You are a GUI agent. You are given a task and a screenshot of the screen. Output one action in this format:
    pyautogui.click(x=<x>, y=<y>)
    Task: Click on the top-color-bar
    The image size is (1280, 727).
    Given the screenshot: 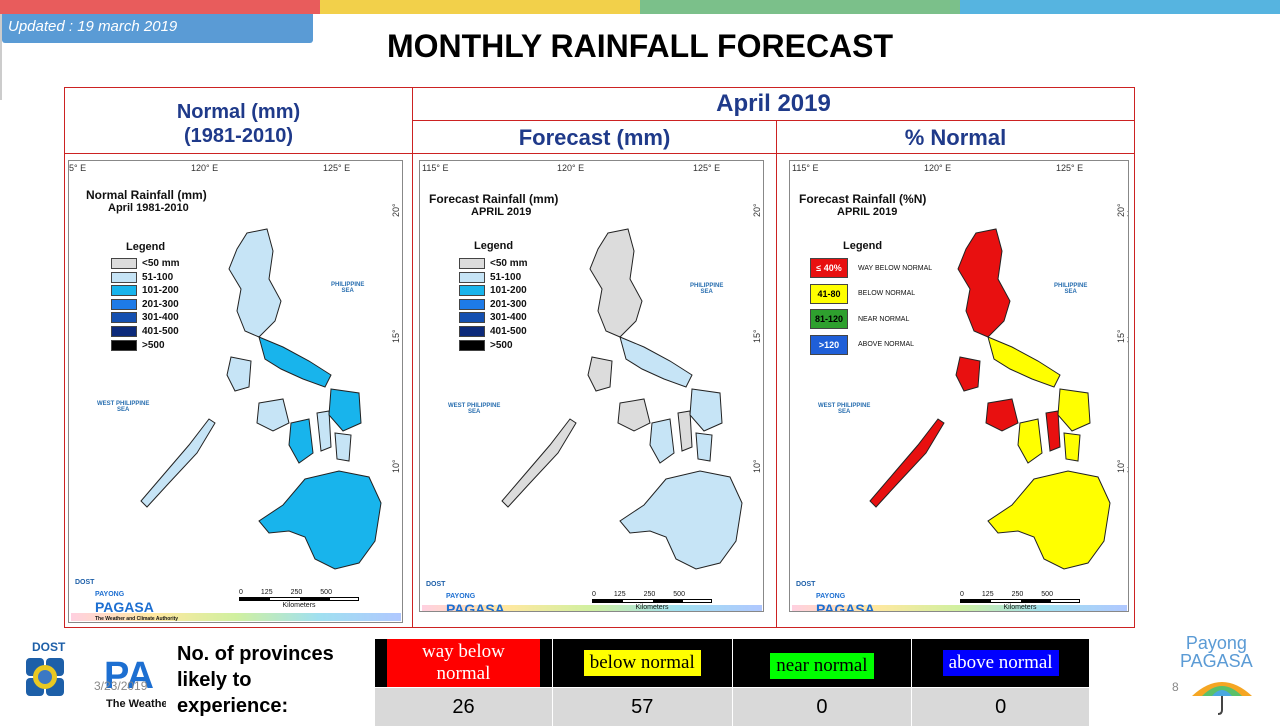 What is the action you would take?
    pyautogui.click(x=640, y=7)
    